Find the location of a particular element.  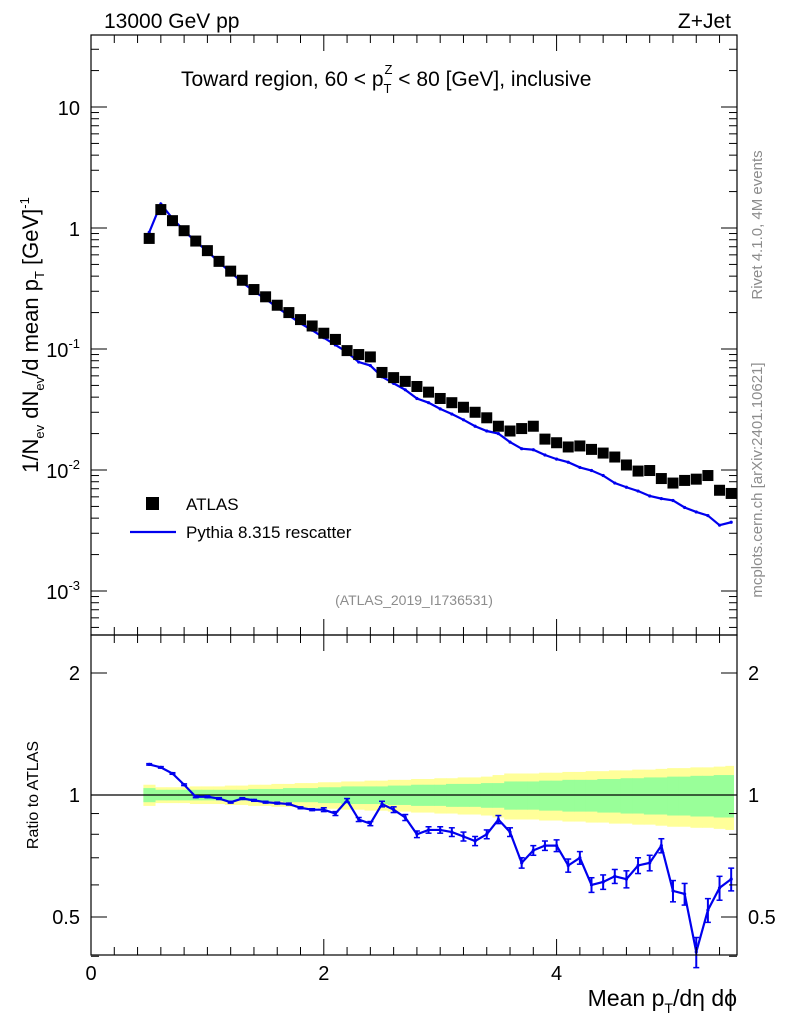

analysis-id: (ATLAS_2019_I1736531) is located at coordinates (414, 600).